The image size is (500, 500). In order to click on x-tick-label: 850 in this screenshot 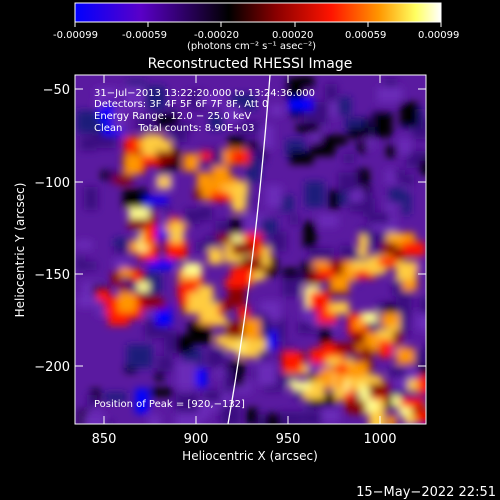, I will do `click(104, 439)`.